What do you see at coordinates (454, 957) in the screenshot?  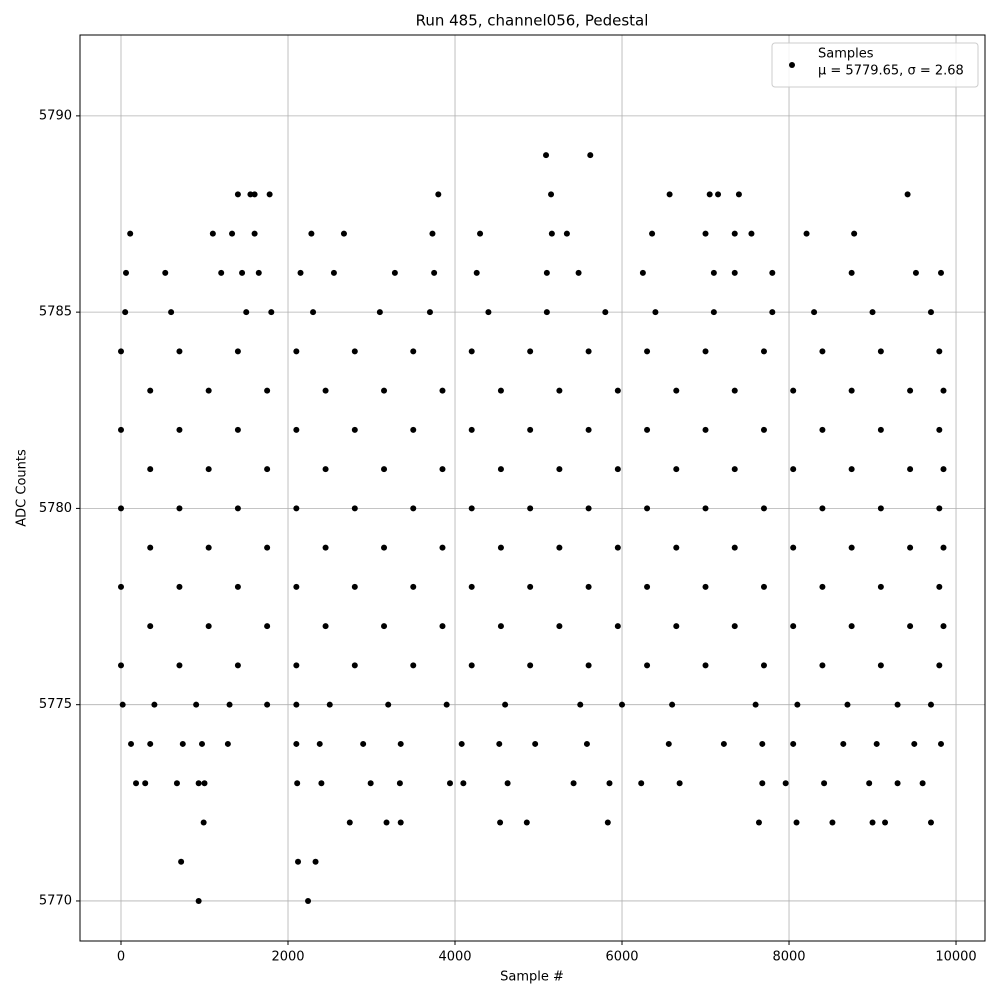 I see `x-tick-label: 4000` at bounding box center [454, 957].